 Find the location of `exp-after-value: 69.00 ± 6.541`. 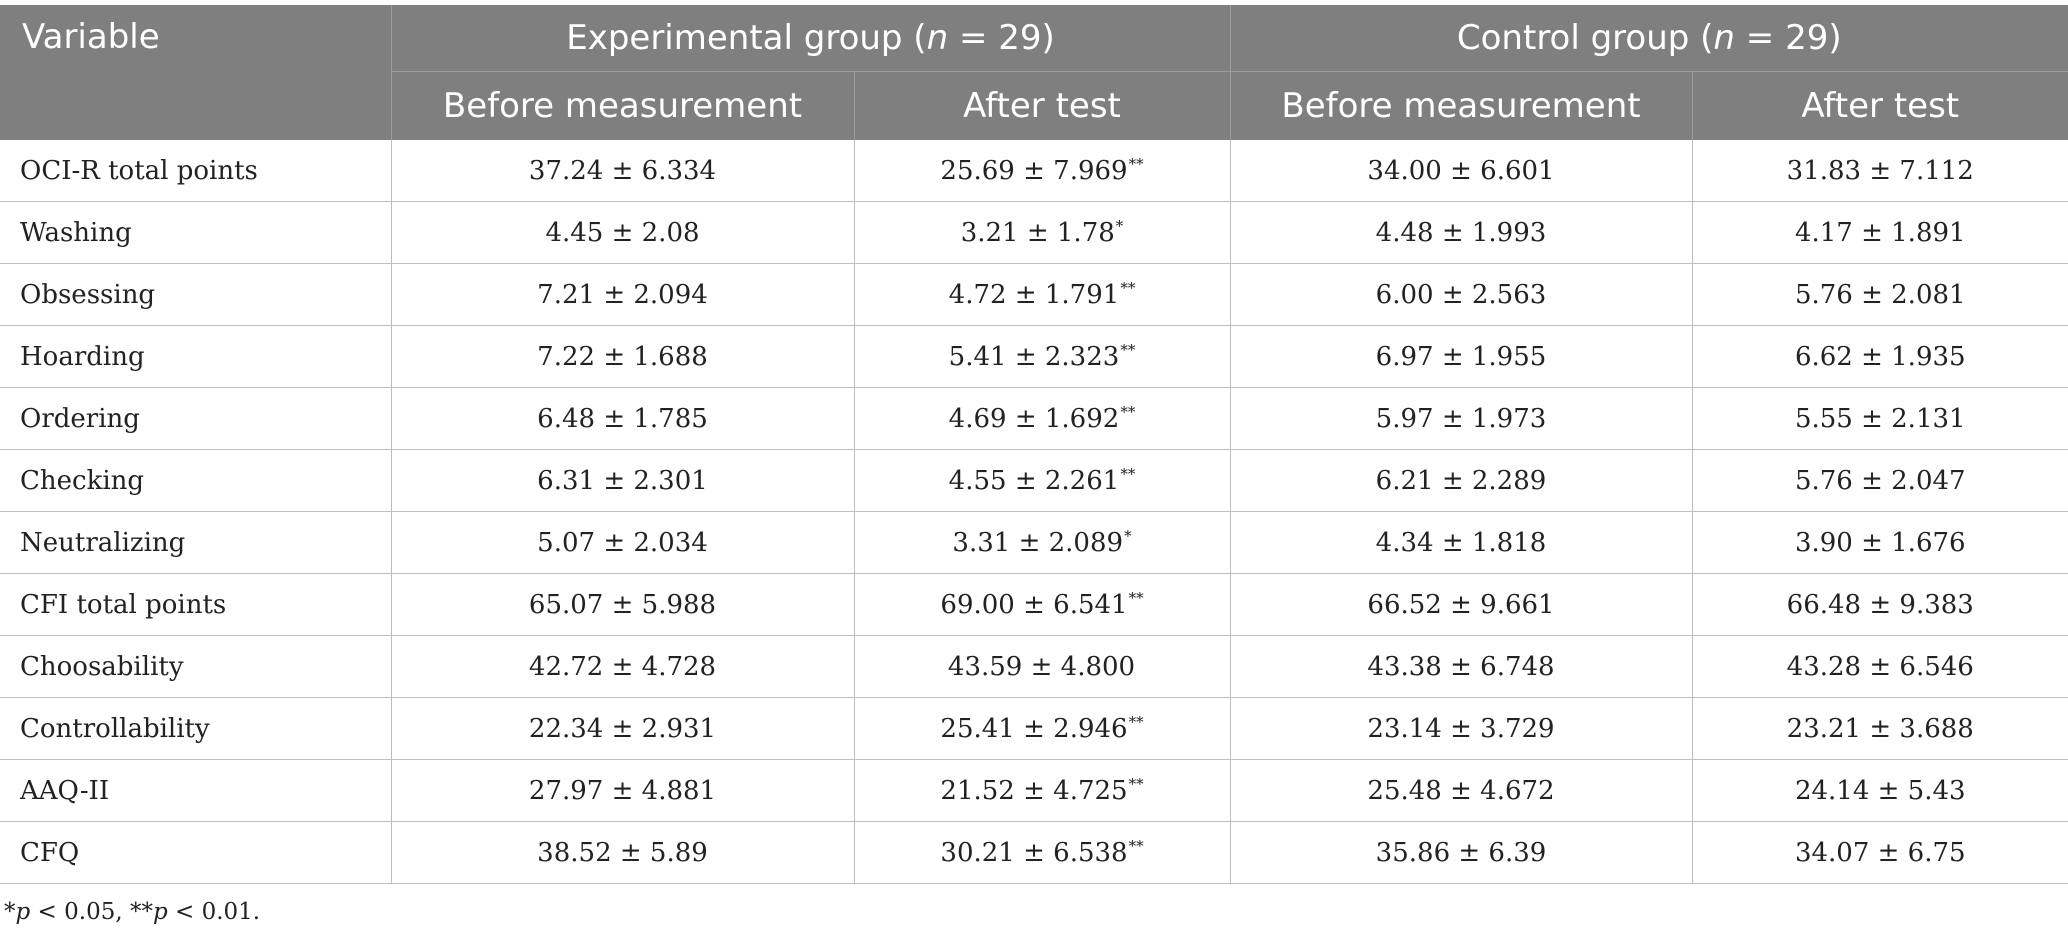

exp-after-value: 69.00 ± 6.541 is located at coordinates (1034, 604).